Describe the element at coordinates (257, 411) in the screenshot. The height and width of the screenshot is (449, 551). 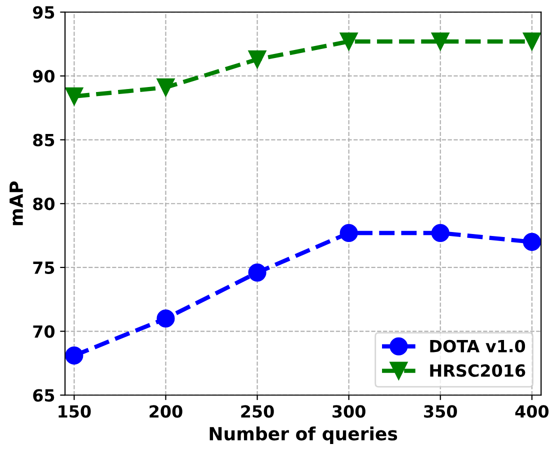
I see `x-tick-label: 250` at that location.